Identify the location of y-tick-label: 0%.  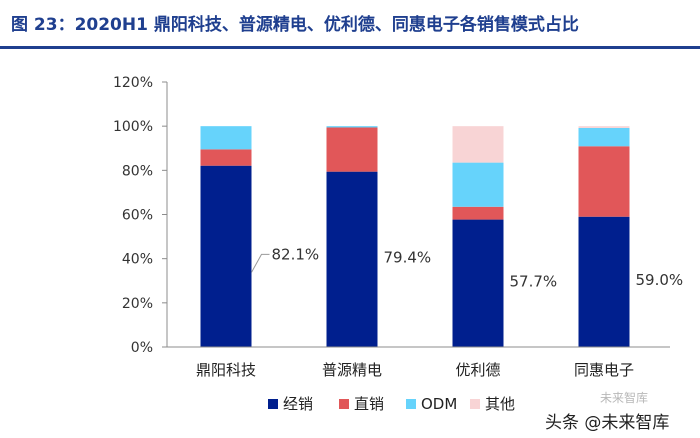
(142, 348).